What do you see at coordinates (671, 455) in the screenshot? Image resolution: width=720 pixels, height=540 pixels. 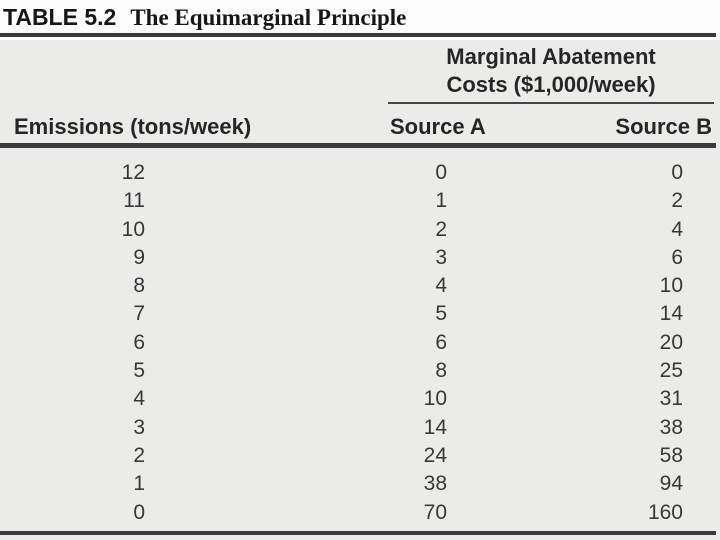 I see `source-b-cell: 58` at bounding box center [671, 455].